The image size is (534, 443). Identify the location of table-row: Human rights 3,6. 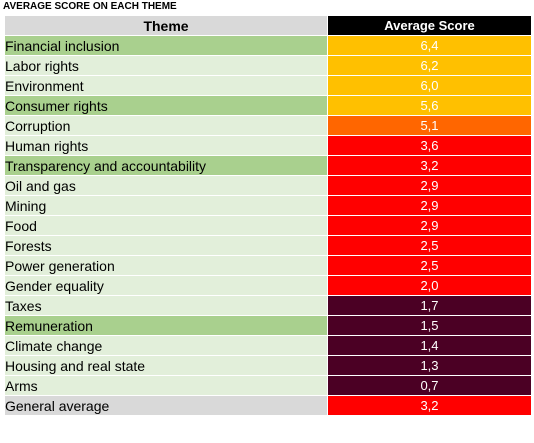
(268, 145).